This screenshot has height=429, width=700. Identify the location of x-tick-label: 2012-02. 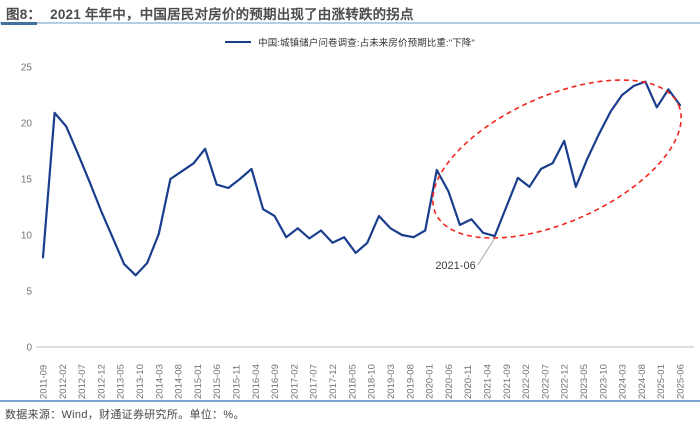
(63, 381).